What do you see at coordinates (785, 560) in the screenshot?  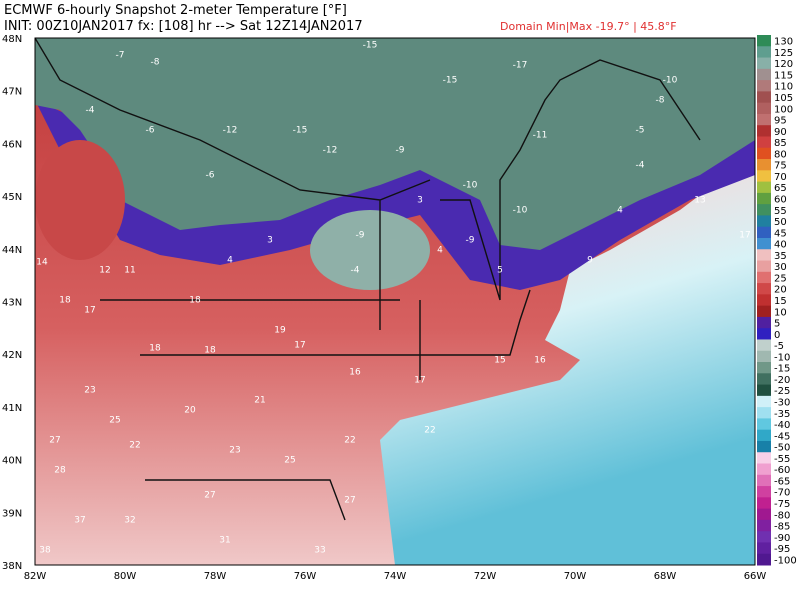 I see `colorbar-label: -100` at bounding box center [785, 560].